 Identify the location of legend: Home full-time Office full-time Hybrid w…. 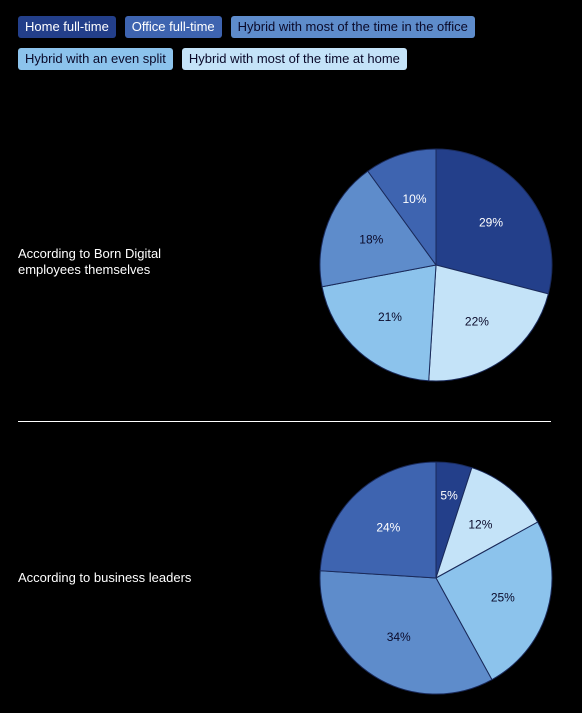
(293, 48).